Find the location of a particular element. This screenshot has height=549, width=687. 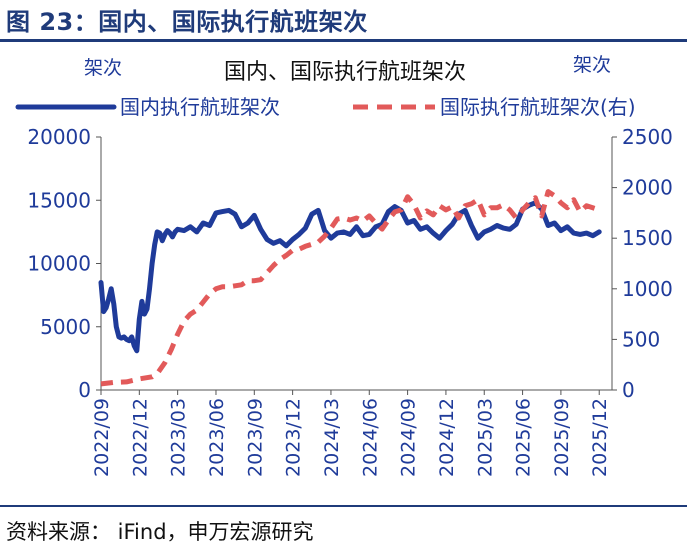

title-rule is located at coordinates (343, 40).